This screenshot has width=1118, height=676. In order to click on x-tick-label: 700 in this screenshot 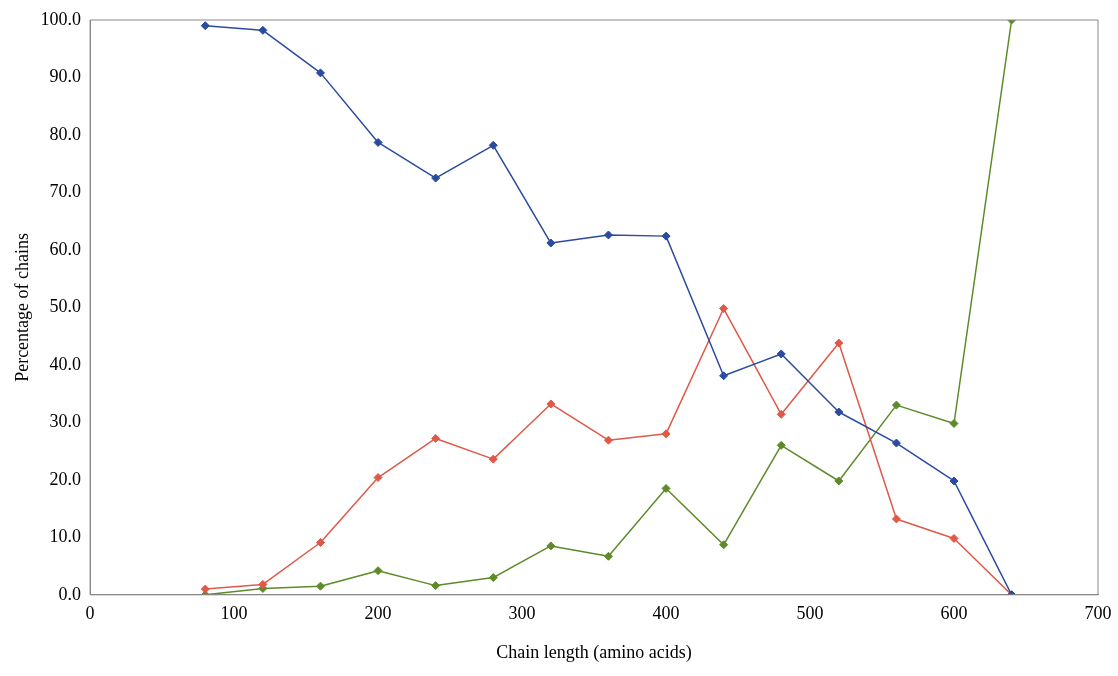, I will do `click(1098, 613)`.